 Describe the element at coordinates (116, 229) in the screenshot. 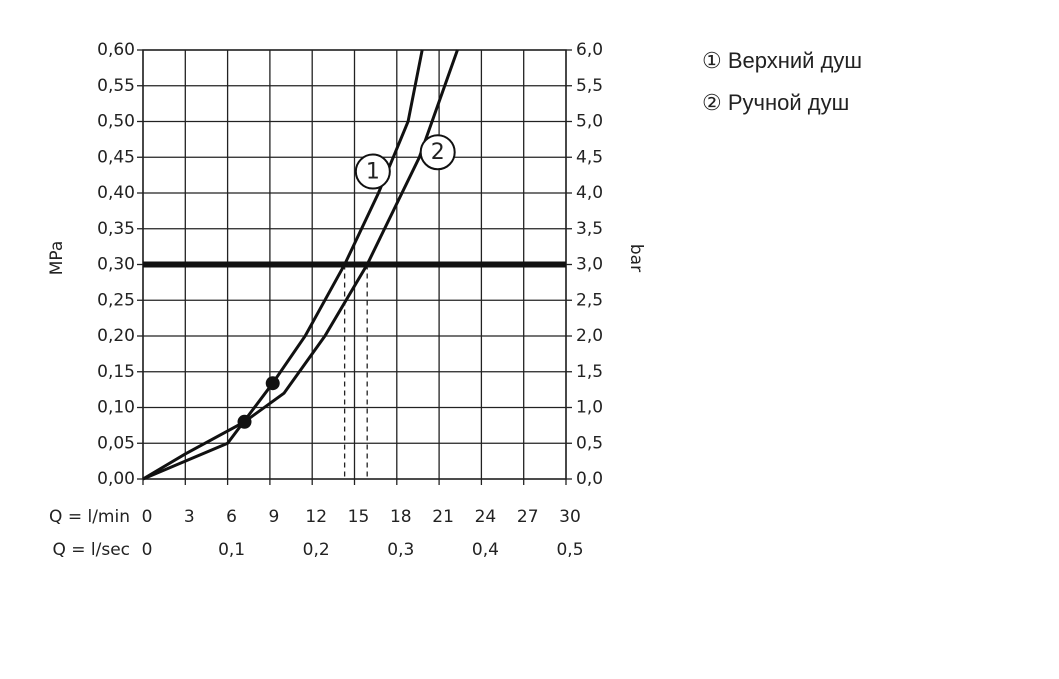

I see `y-tick-label: 0,35` at that location.